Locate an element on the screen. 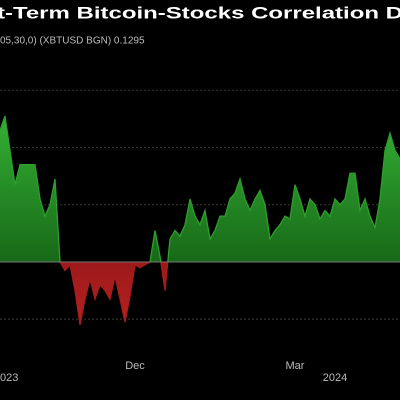 The width and height of the screenshot is (400, 400). chart-title: t-Term Bitcoin-Stocks Correlation D is located at coordinates (200, 12).